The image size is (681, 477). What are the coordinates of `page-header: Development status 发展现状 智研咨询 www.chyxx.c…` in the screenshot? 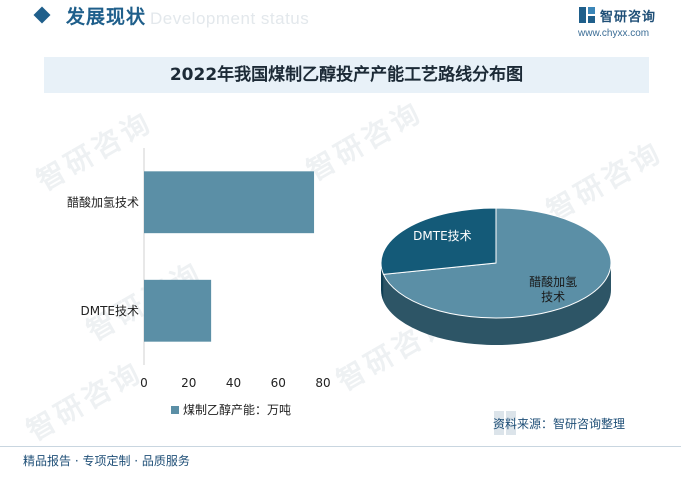 It's located at (340, 20).